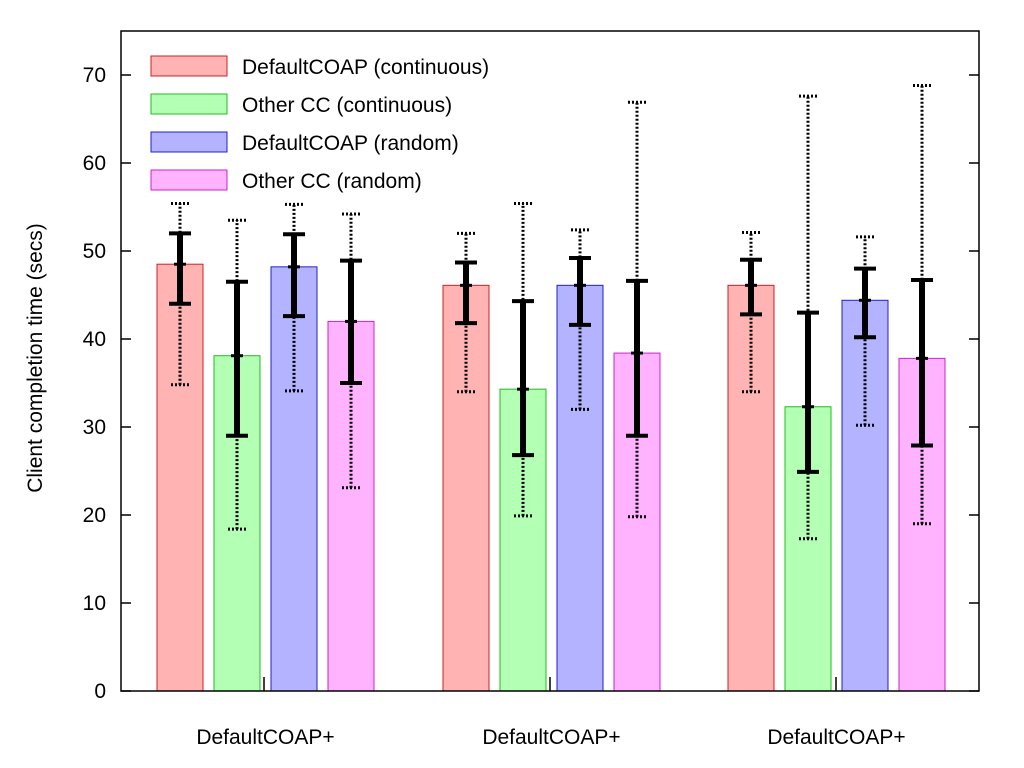 The image size is (1024, 768). Describe the element at coordinates (808, 317) in the screenshot. I see `error-bar-series2-cat3` at that location.